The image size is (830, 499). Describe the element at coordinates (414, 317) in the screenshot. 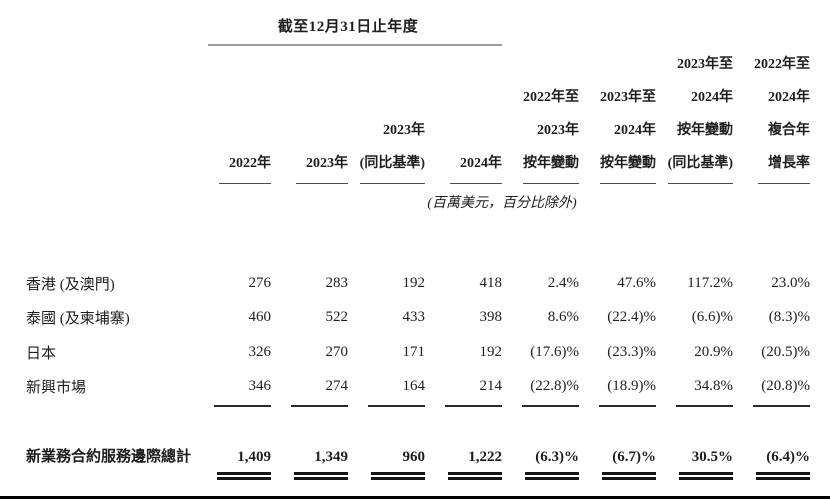

I see `cell-value: 433` at that location.